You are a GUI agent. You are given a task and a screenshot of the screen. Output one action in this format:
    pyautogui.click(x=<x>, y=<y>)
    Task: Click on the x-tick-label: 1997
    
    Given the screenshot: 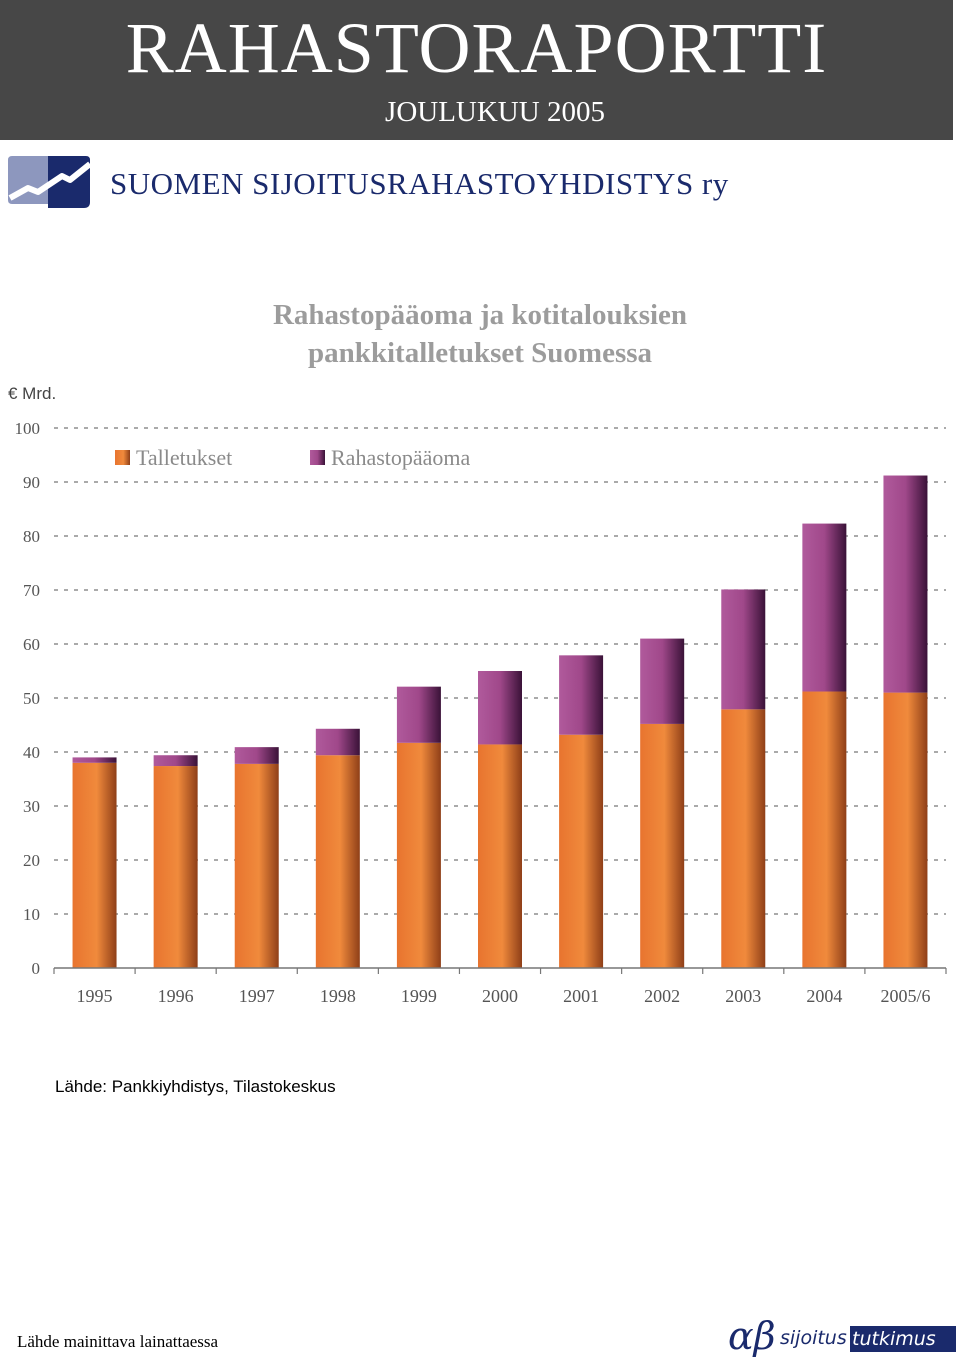 What is the action you would take?
    pyautogui.click(x=257, y=996)
    